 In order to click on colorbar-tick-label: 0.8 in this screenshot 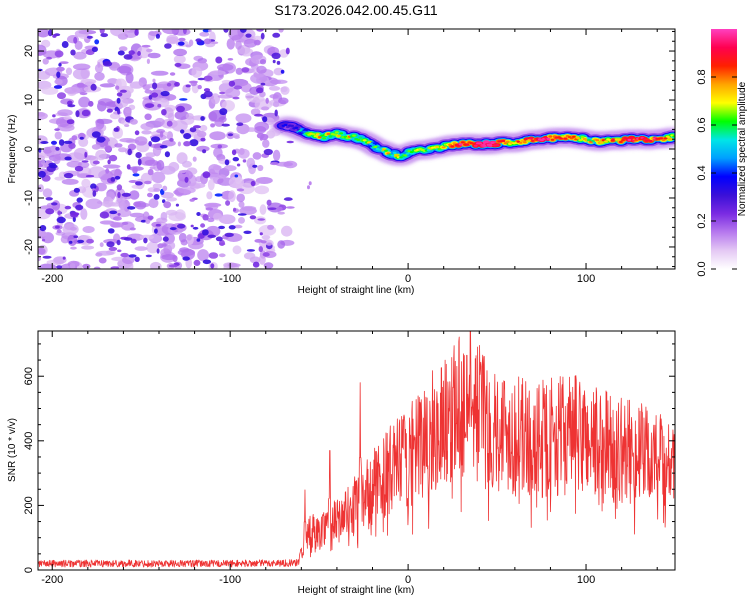, I will do `click(702, 76)`.